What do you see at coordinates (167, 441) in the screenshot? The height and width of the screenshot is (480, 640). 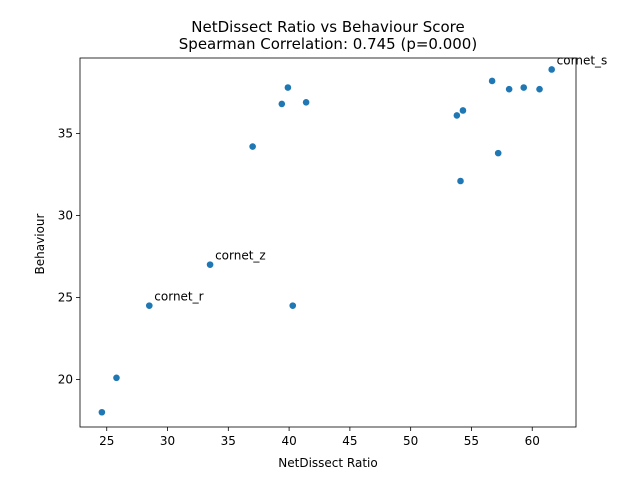 I see `x-tick-label: 30` at bounding box center [167, 441].